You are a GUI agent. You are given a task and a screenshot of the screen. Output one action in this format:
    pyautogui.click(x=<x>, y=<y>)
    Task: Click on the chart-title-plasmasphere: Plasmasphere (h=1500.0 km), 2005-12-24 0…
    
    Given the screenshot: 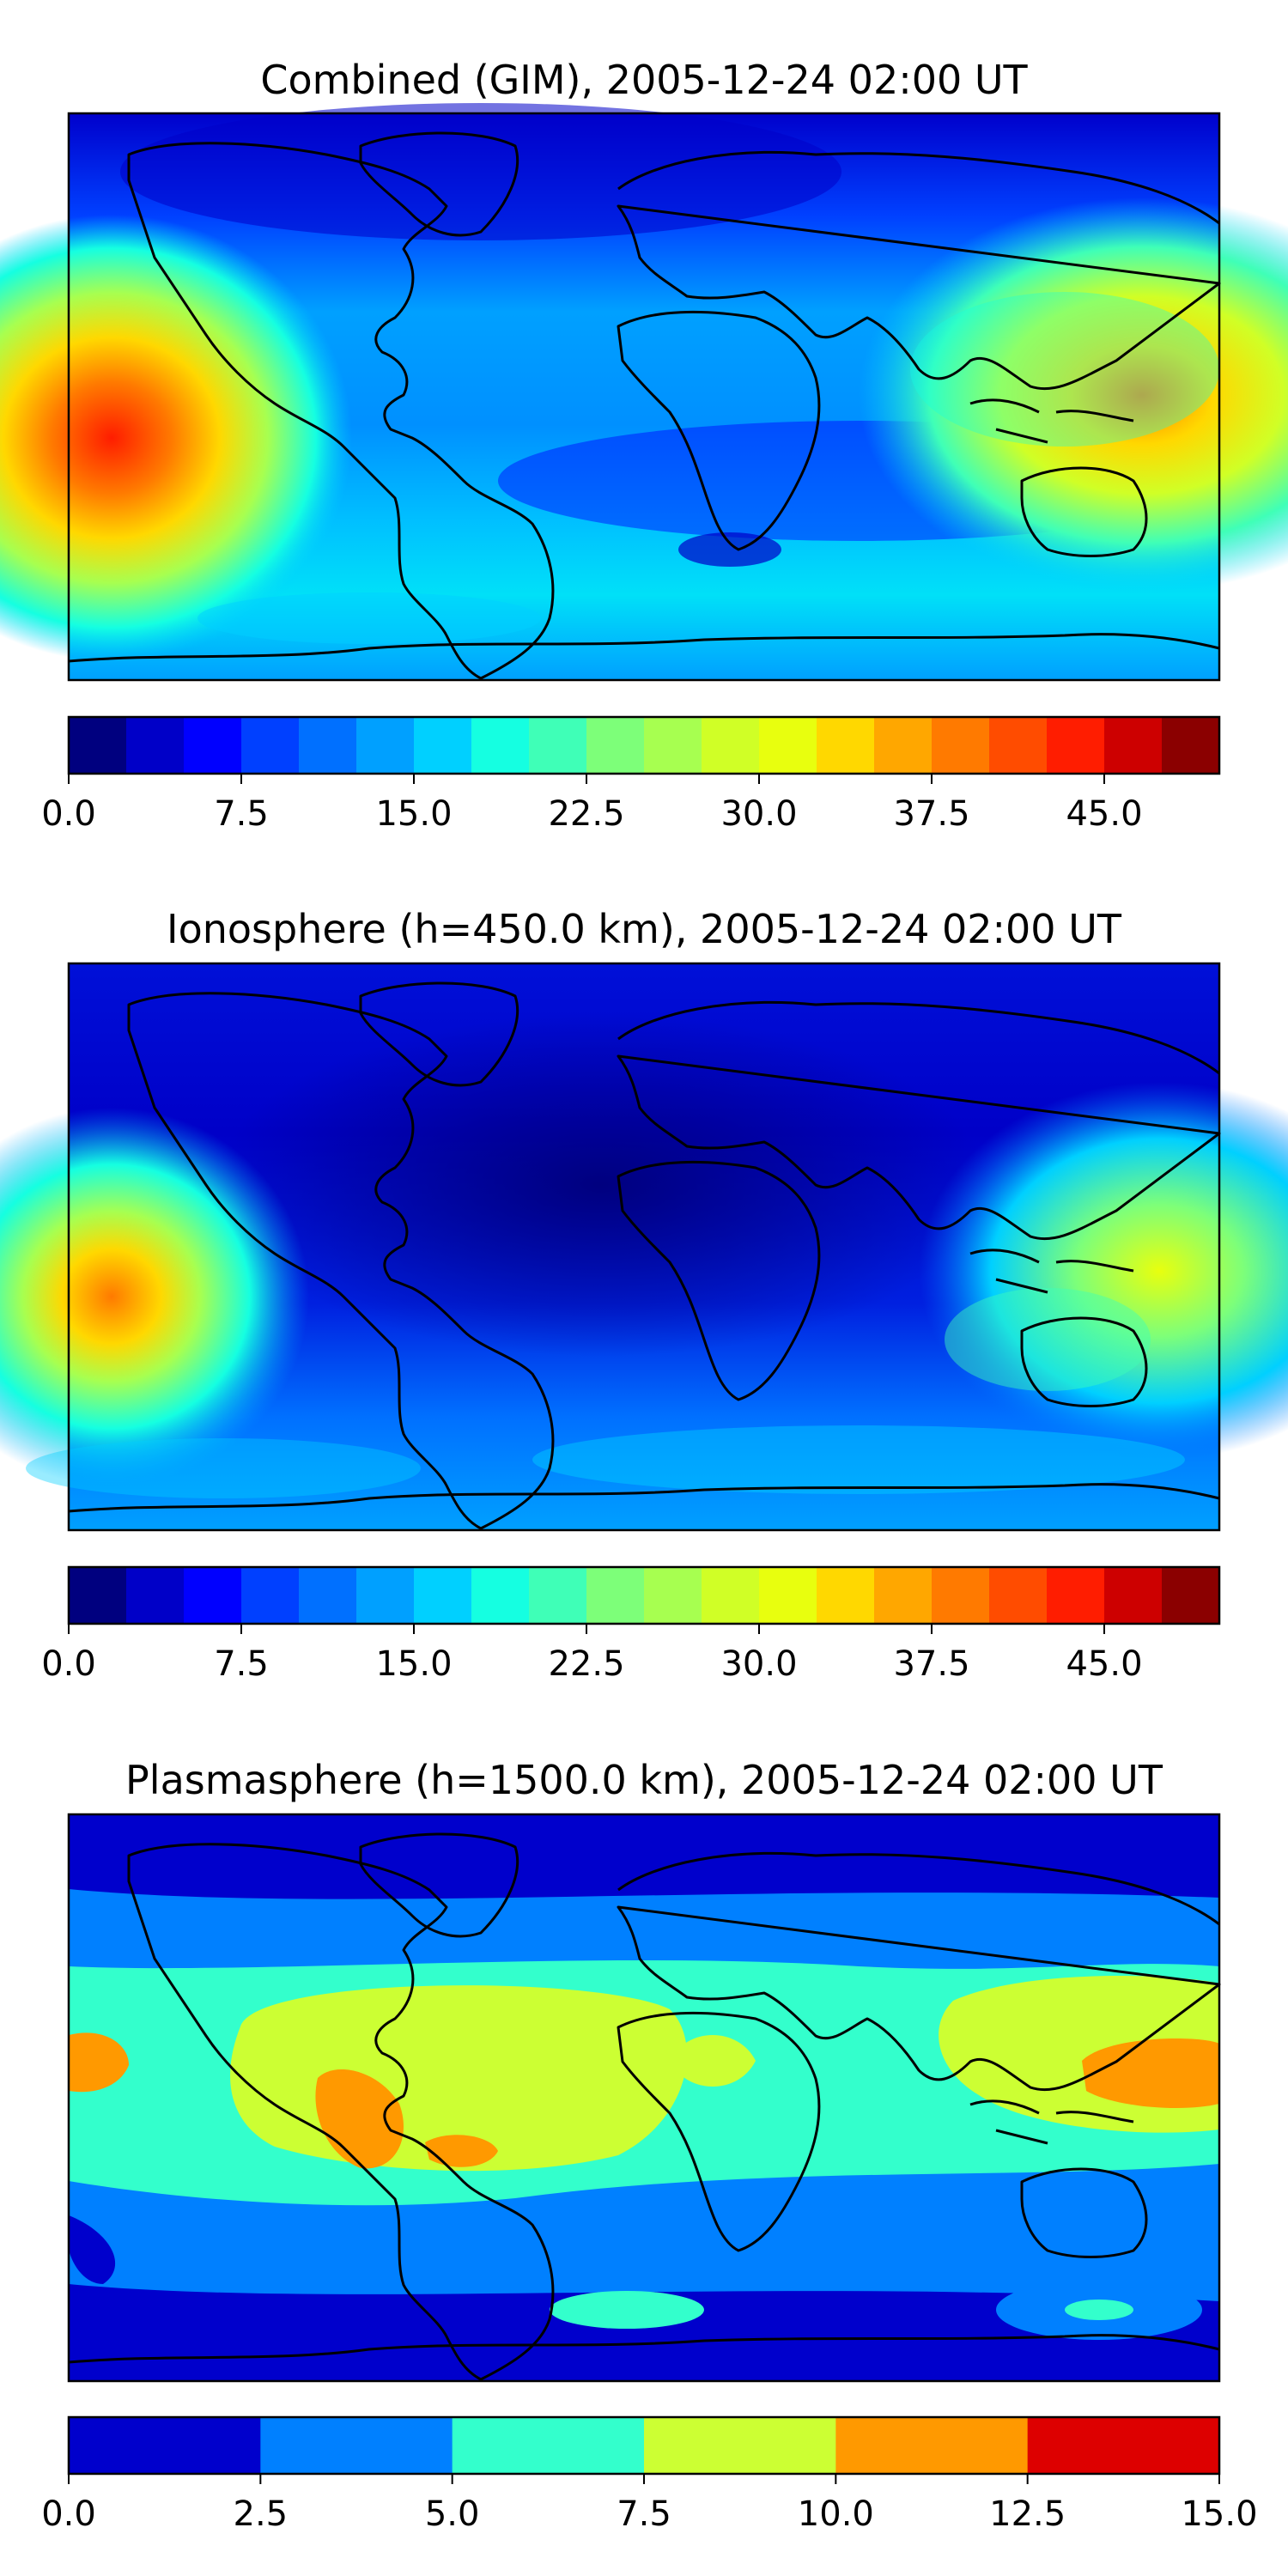 What is the action you would take?
    pyautogui.click(x=644, y=1780)
    